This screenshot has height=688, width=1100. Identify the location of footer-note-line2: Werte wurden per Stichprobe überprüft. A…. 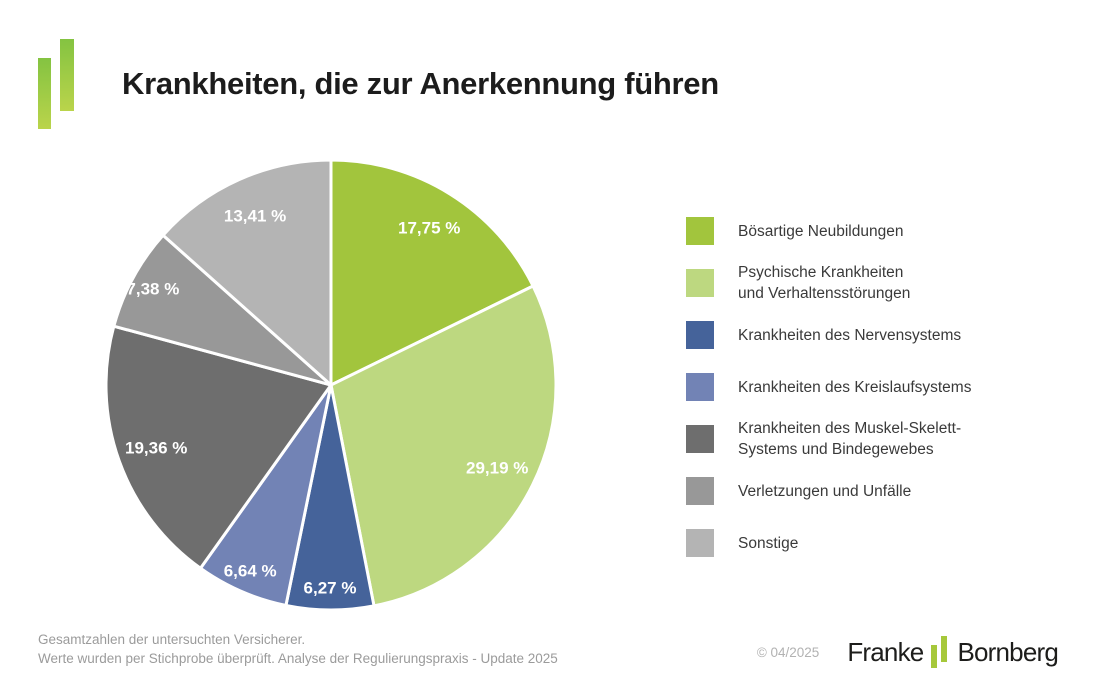
(298, 658).